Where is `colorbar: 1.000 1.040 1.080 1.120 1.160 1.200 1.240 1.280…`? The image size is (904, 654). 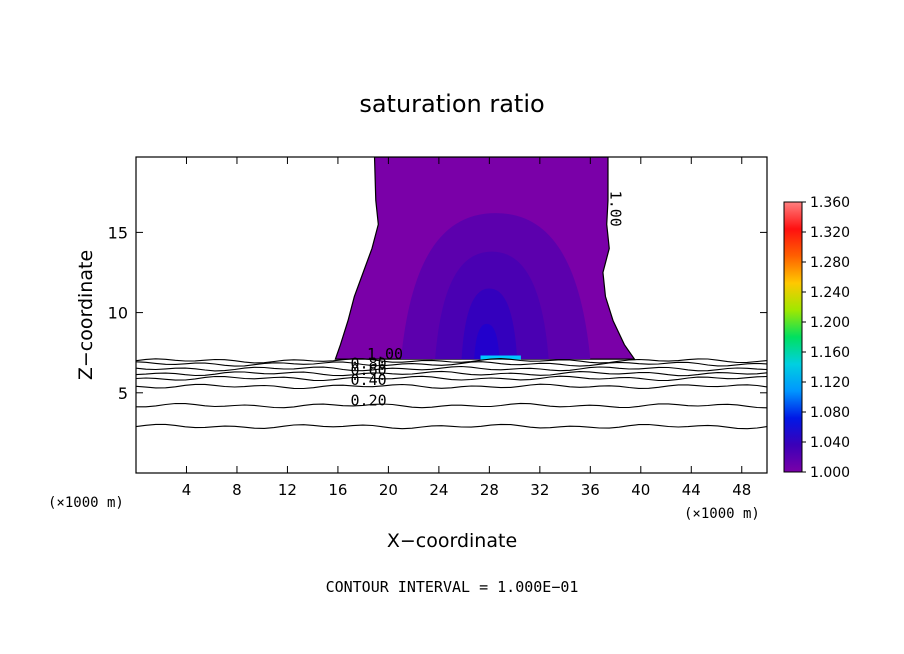 colorbar: 1.000 1.040 1.080 1.120 1.160 1.200 1.240 1.280… is located at coordinates (816, 338).